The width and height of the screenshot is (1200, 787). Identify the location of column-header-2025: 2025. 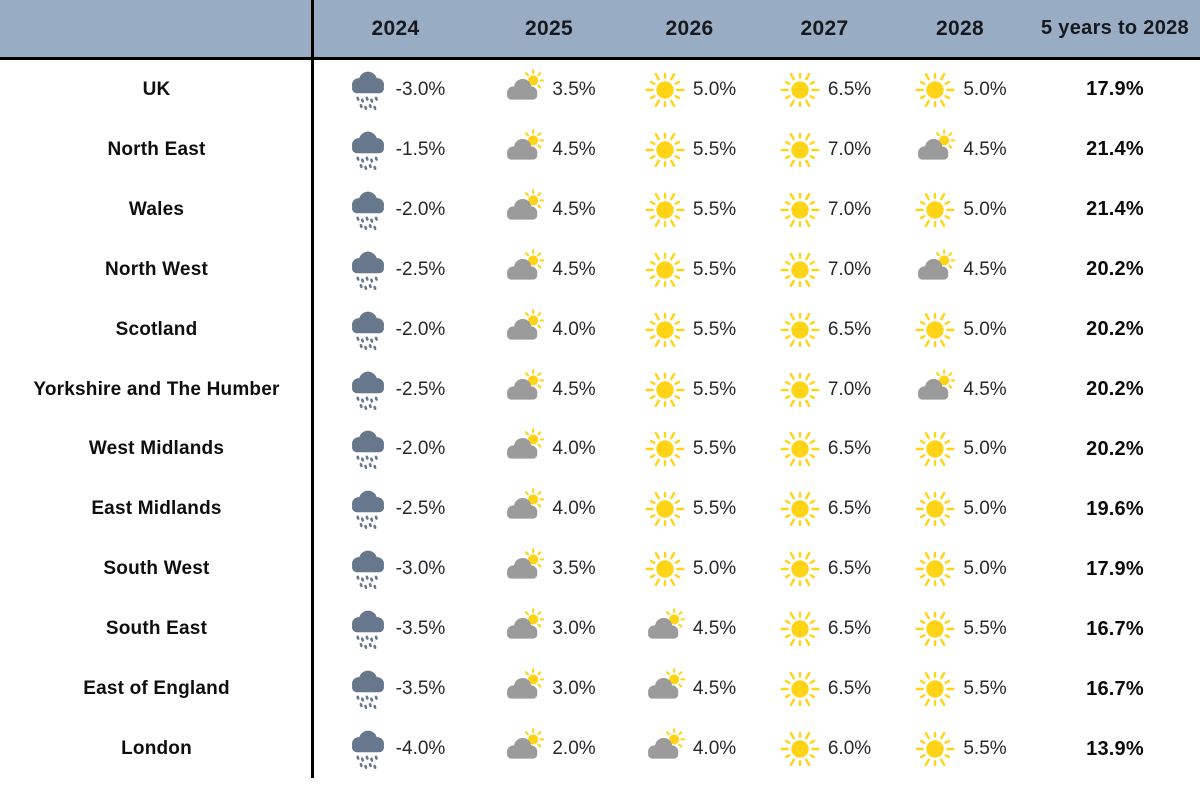
(549, 28).